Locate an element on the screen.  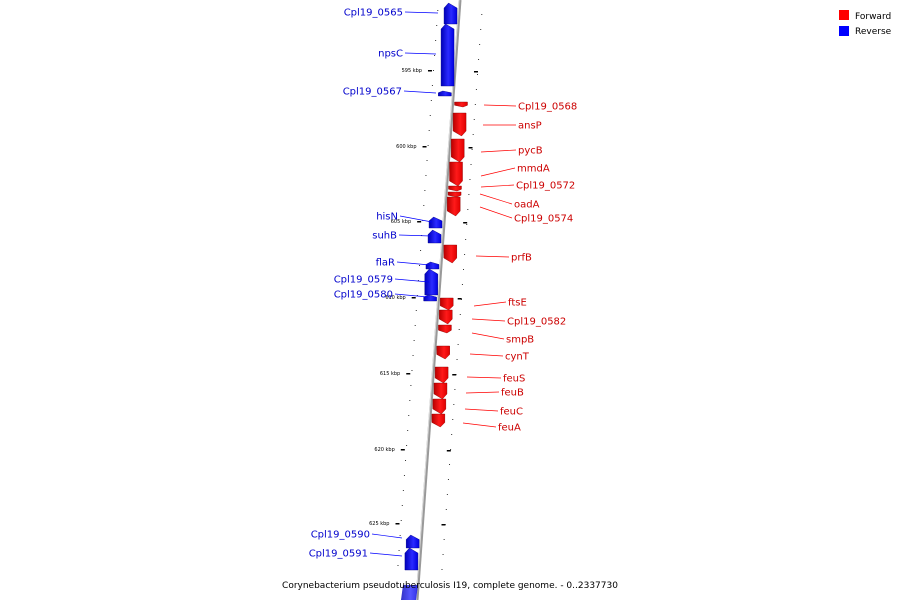
gene-suhB: suhB is located at coordinates (407, 236).